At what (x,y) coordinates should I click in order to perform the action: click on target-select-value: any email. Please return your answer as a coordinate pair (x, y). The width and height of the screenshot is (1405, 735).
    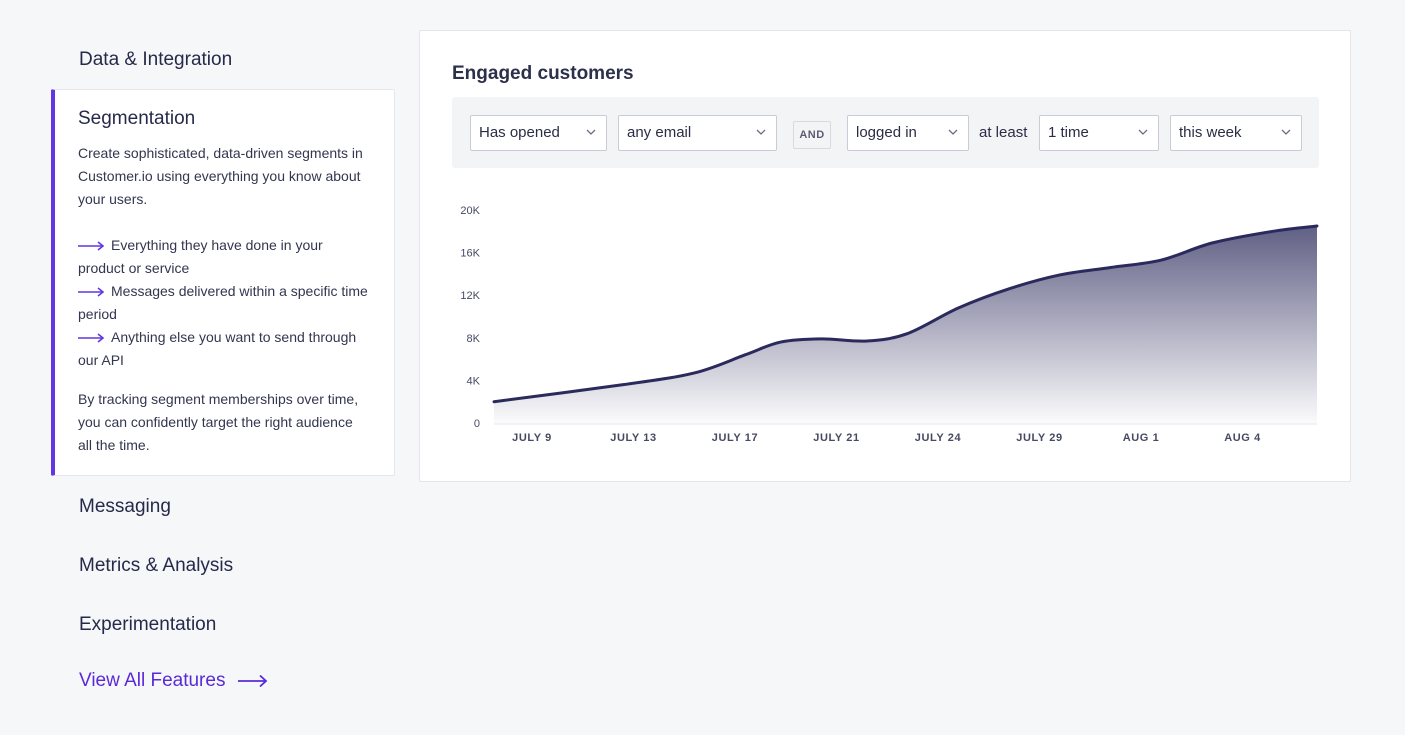
    Looking at the image, I should click on (659, 132).